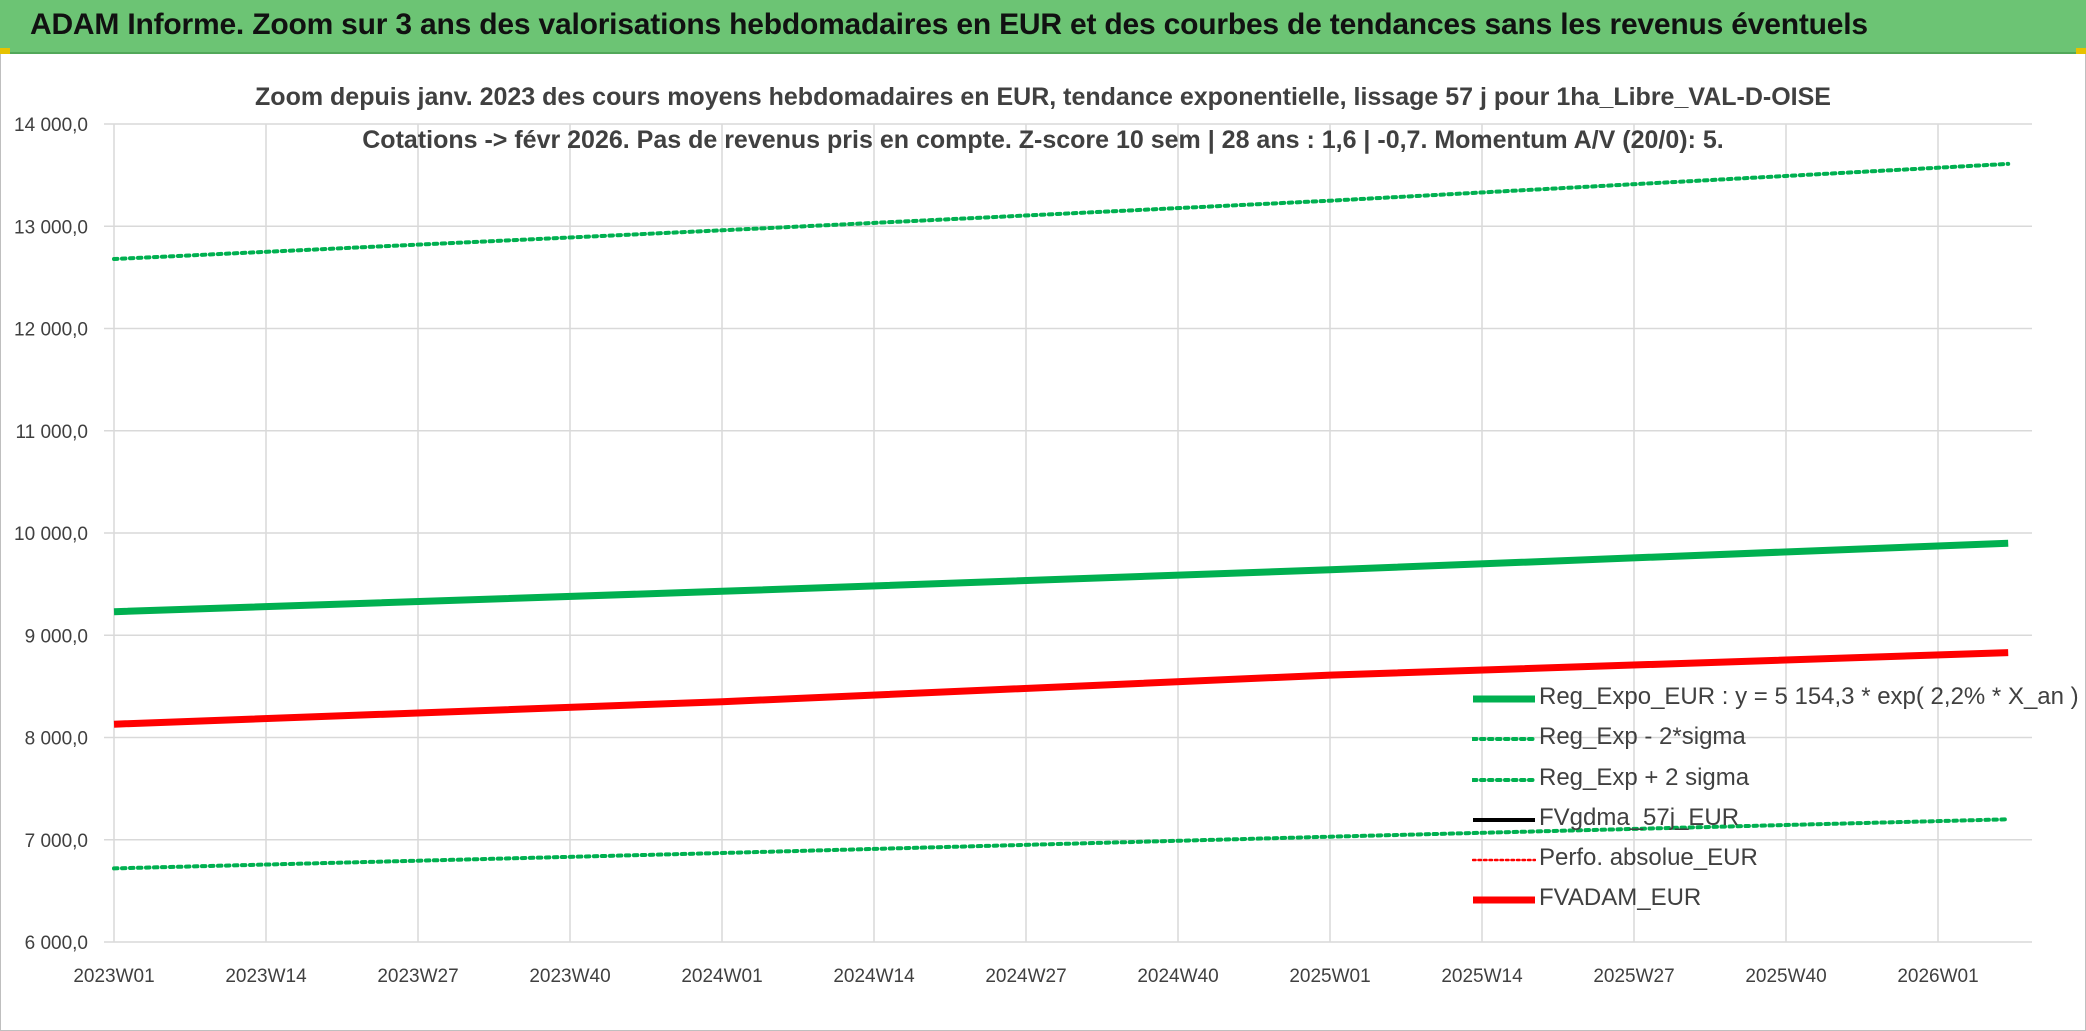 This screenshot has width=2086, height=1031. I want to click on legend-item: Reg_Exp - 2*sigma, so click(1753, 740).